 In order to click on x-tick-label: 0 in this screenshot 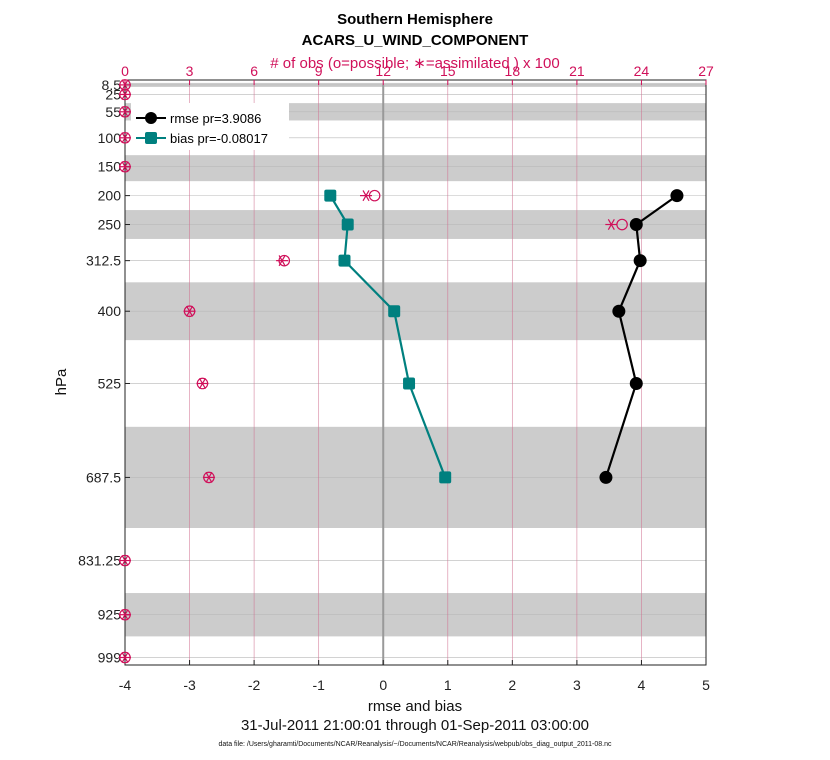, I will do `click(383, 685)`.